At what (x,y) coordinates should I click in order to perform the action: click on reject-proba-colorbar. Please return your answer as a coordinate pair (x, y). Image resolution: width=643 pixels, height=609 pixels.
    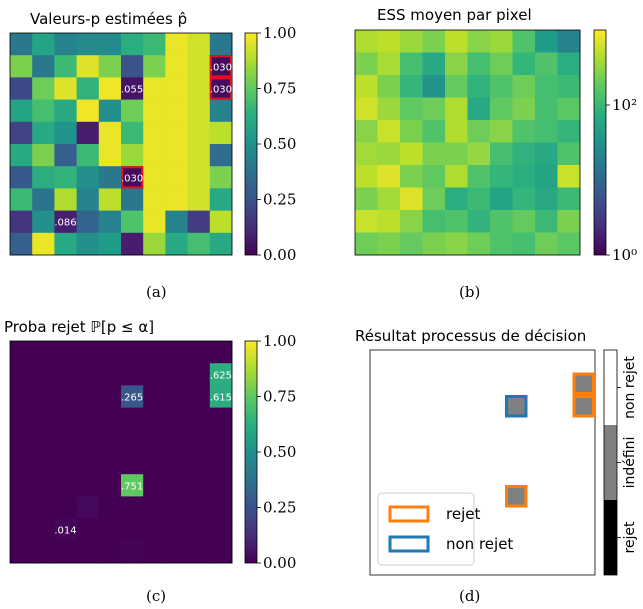
    Looking at the image, I should click on (251, 452).